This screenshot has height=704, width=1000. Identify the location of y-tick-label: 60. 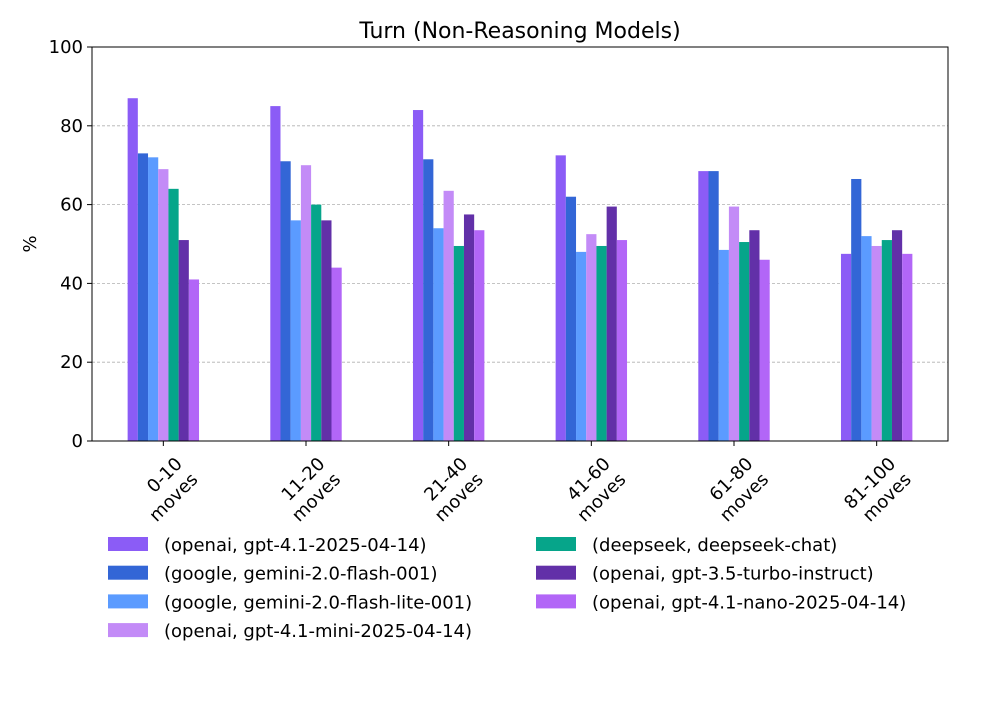
(71, 205).